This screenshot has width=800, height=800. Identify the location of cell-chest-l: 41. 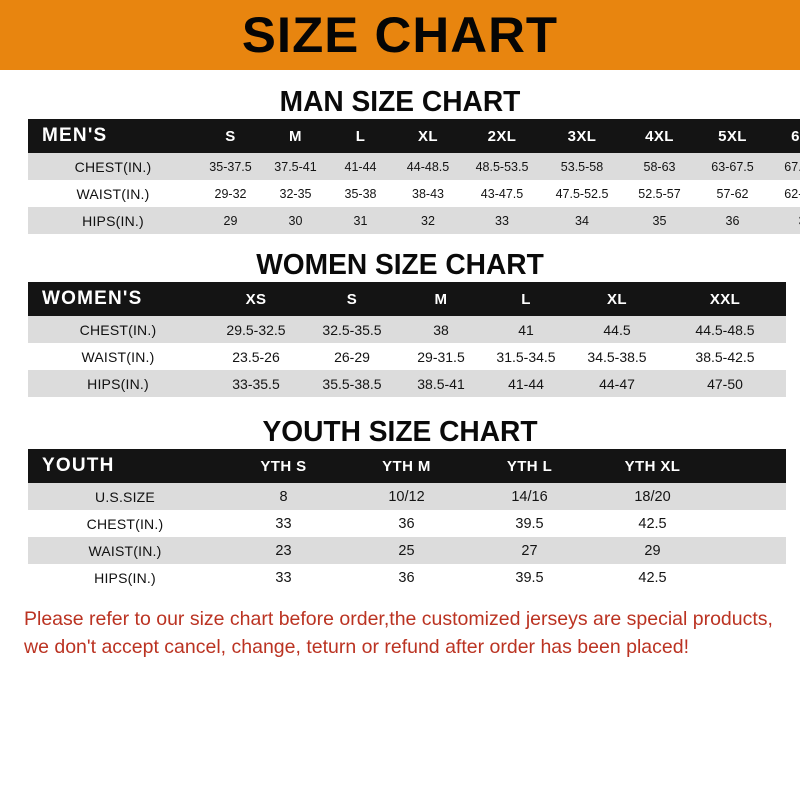
(526, 329).